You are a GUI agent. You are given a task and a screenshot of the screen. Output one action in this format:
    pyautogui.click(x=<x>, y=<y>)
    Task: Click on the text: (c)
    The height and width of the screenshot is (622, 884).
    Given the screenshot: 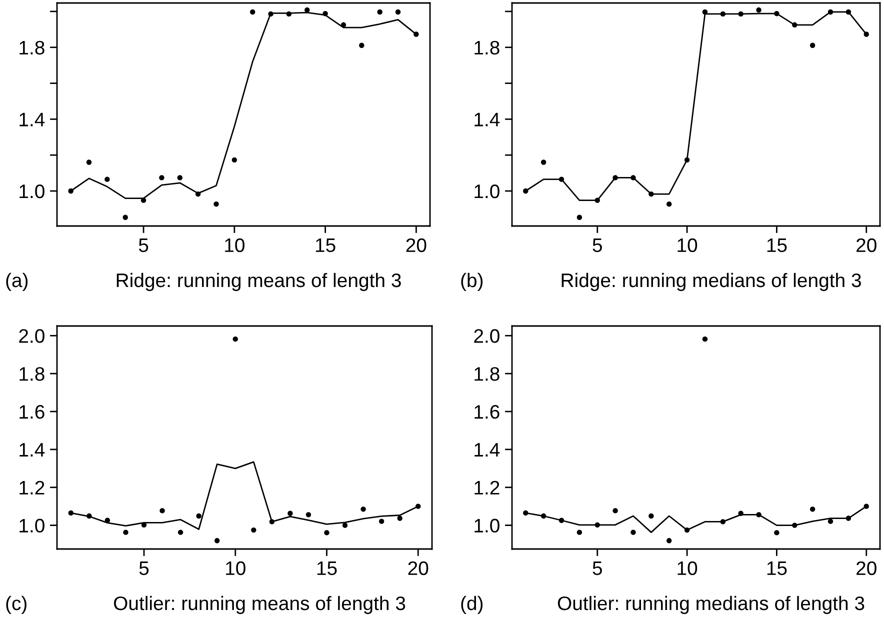 What is the action you would take?
    pyautogui.click(x=16, y=605)
    